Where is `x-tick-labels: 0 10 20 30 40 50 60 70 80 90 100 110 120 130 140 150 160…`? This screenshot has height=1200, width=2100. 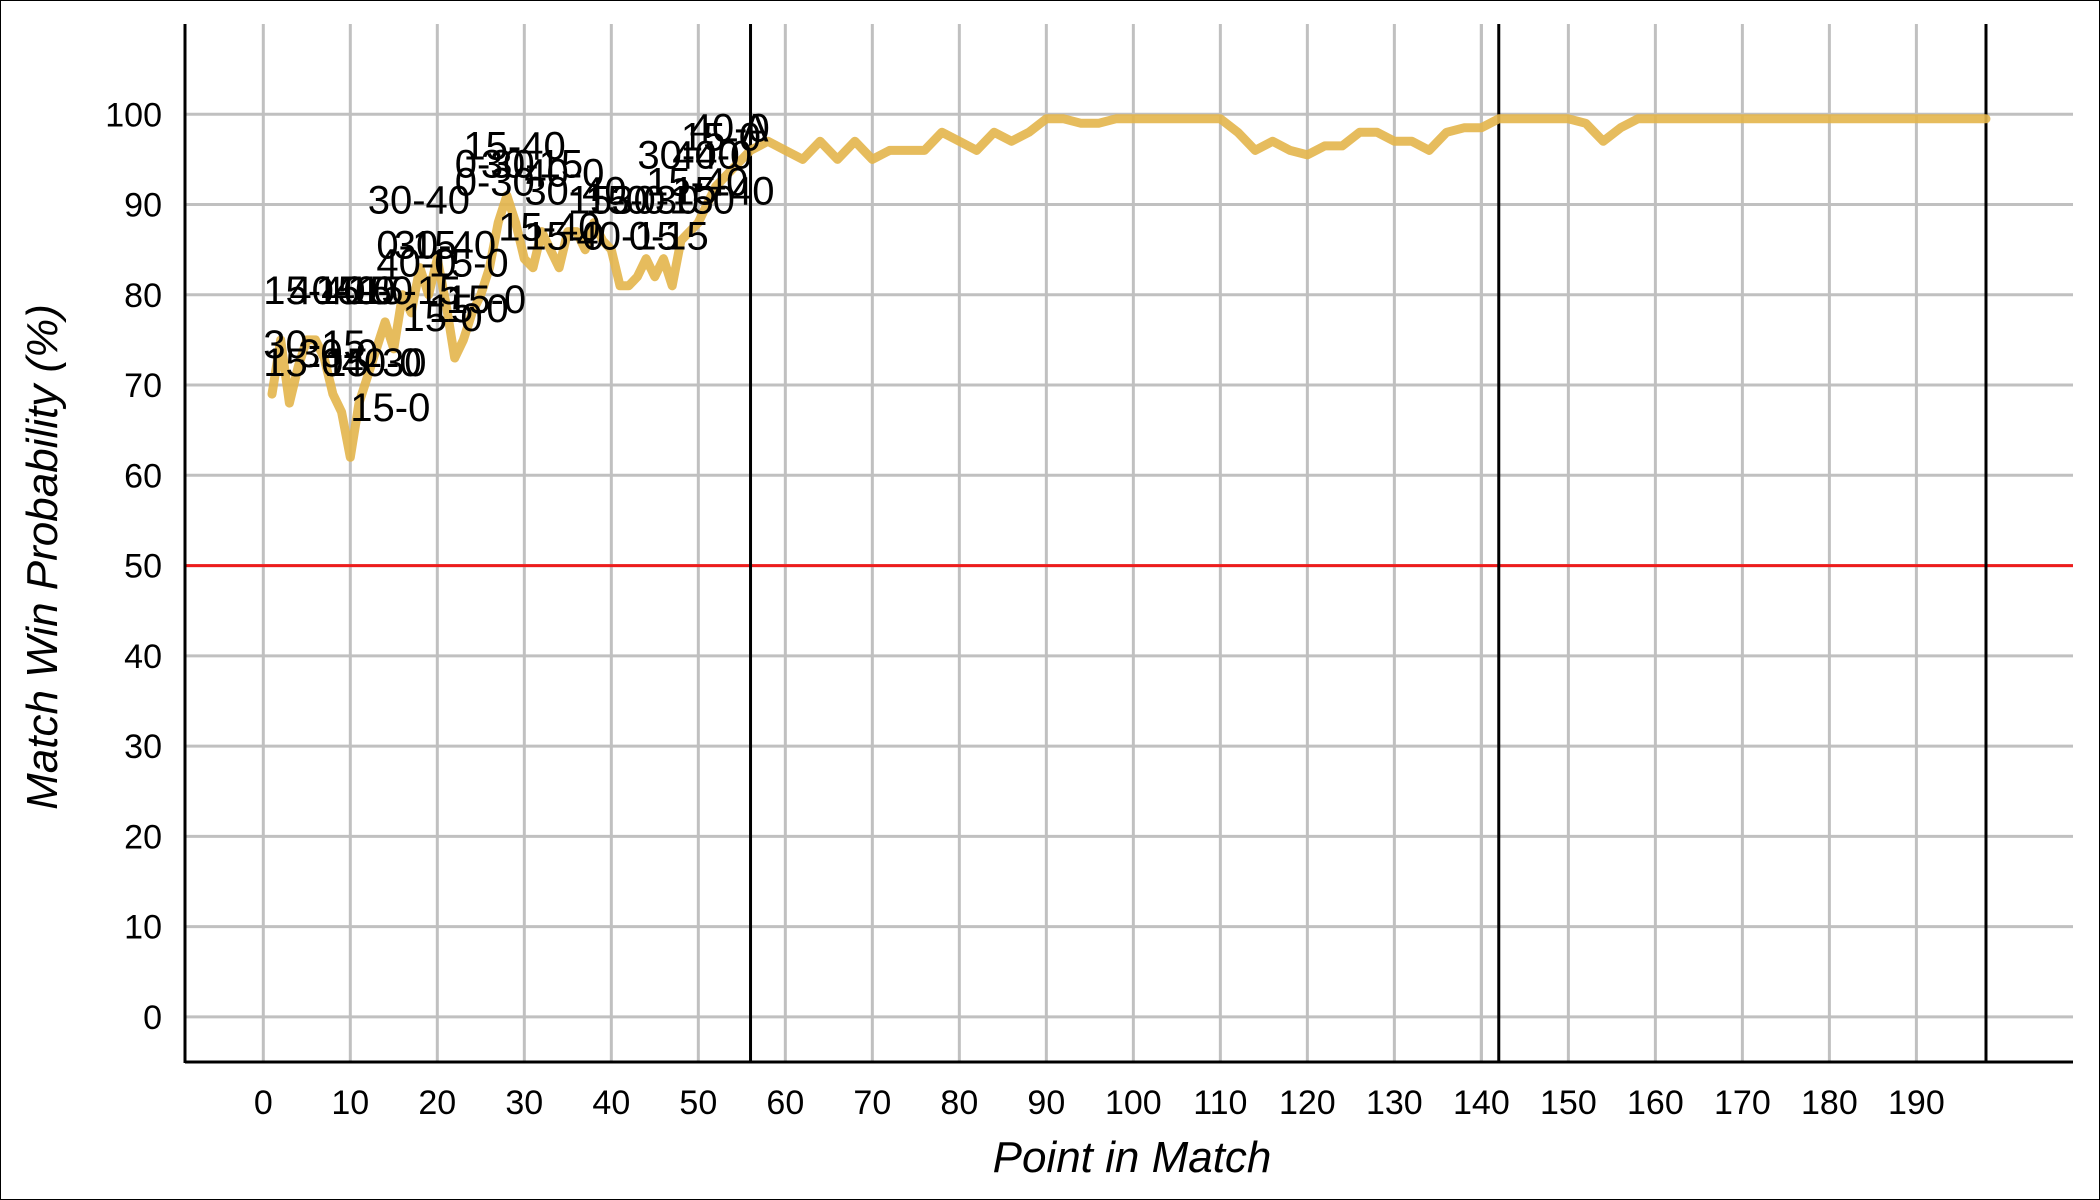
x-tick-labels: 0 10 20 30 40 50 60 70 80 90 100 110 120 130 140 150 160… is located at coordinates (1099, 1103).